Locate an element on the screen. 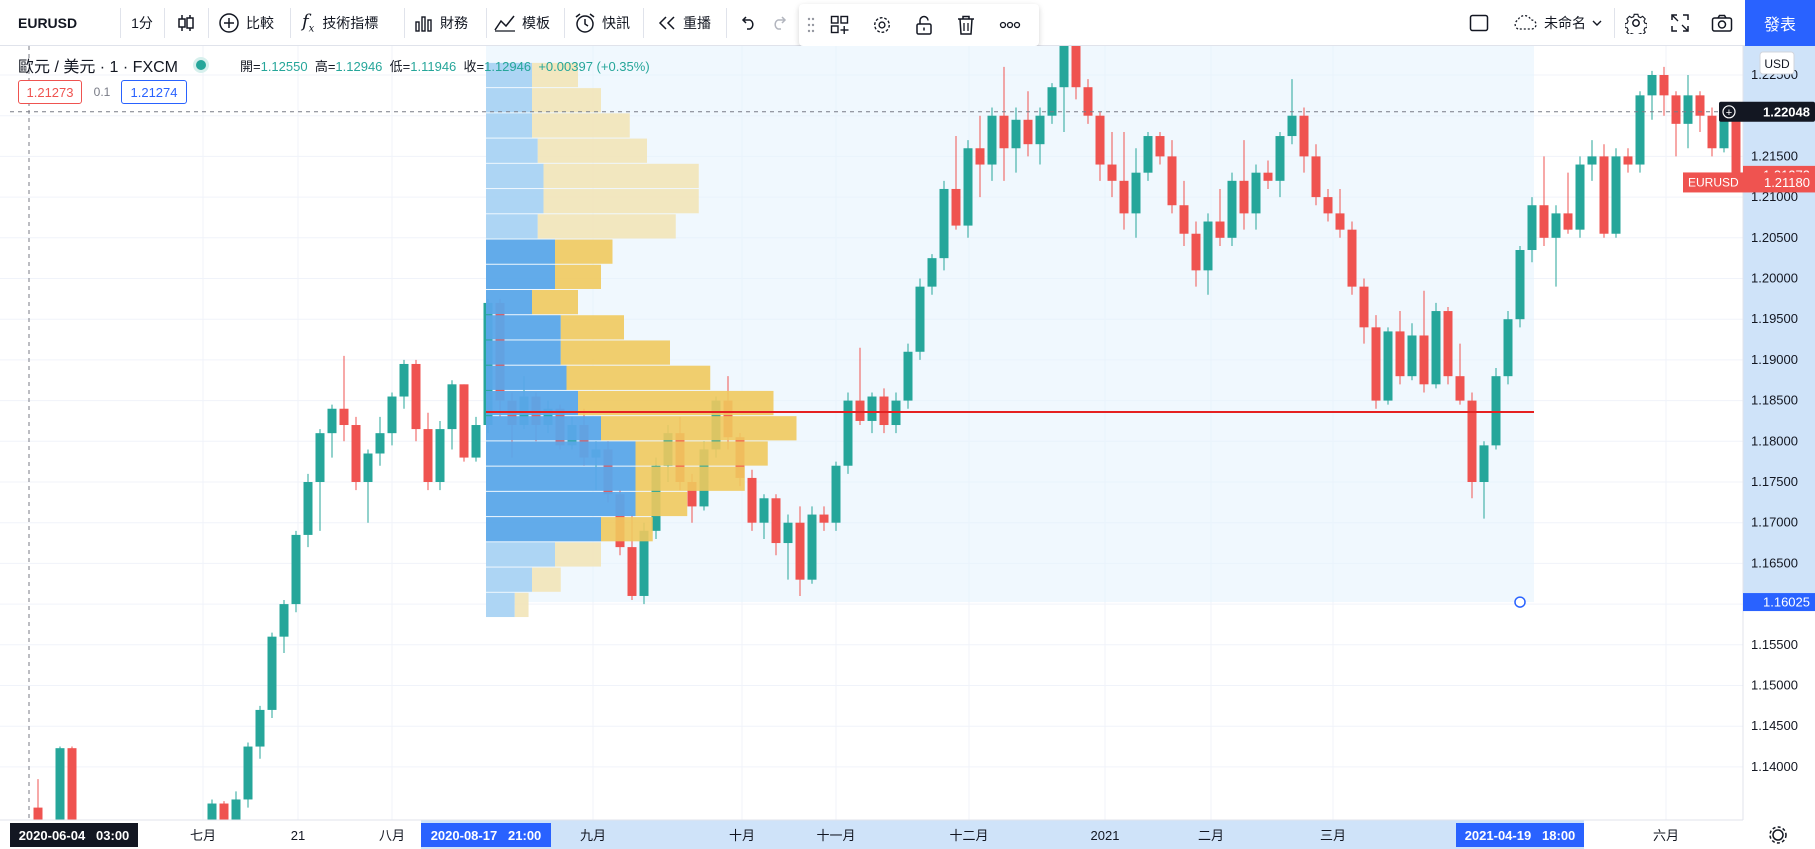  publish-button: 發表 is located at coordinates (1780, 23).